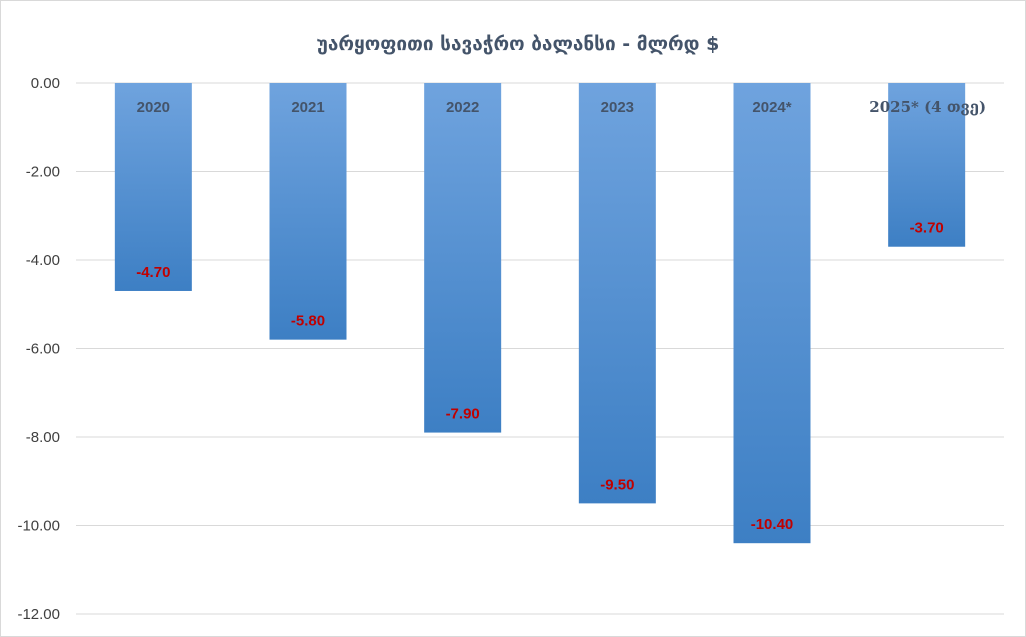 This screenshot has width=1026, height=637. Describe the element at coordinates (771, 107) in the screenshot. I see `category-label: 2024*` at that location.